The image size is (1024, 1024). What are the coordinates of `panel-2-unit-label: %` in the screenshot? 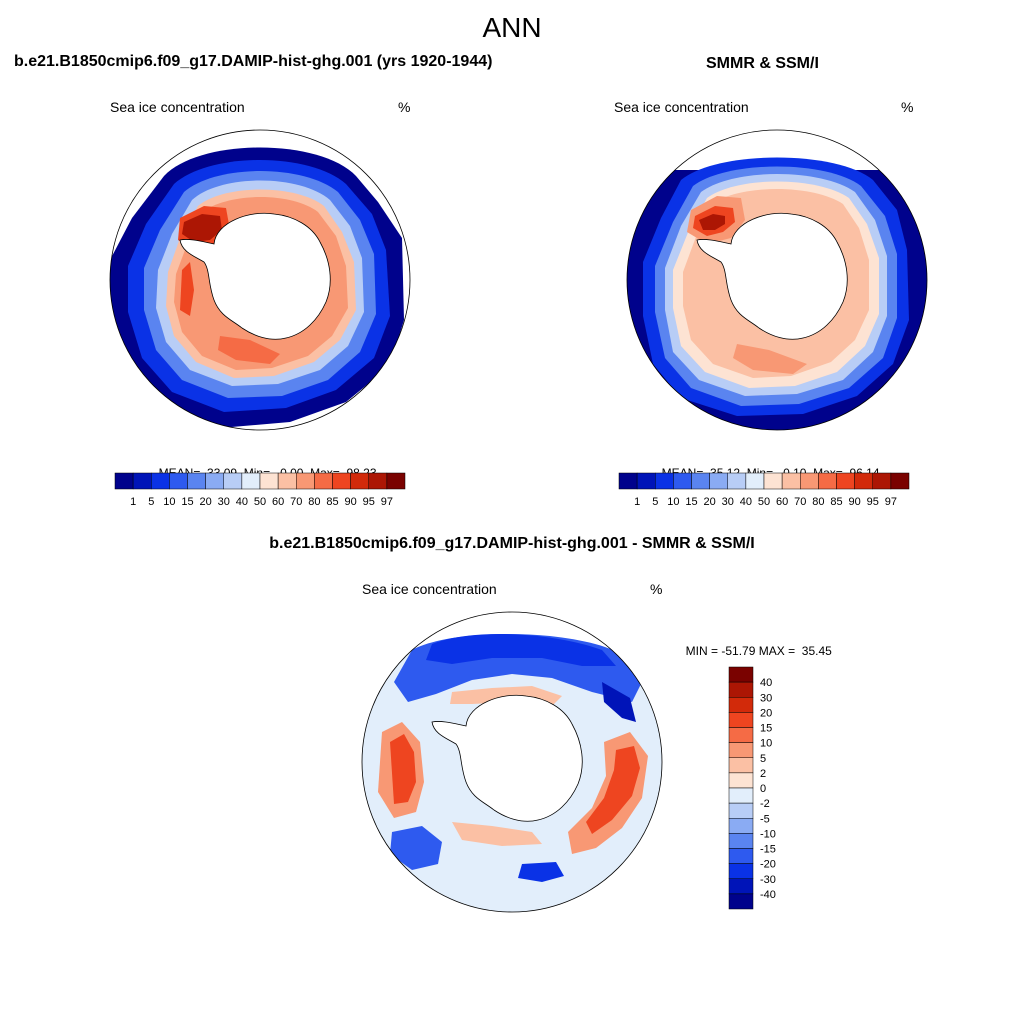 It's located at (907, 107).